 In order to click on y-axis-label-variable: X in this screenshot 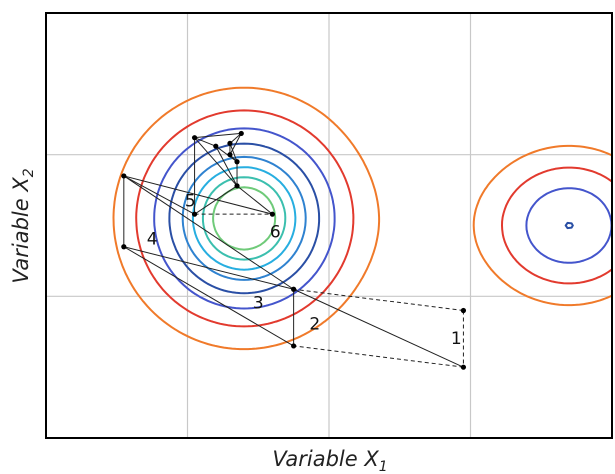, I will do `click(21, 185)`.